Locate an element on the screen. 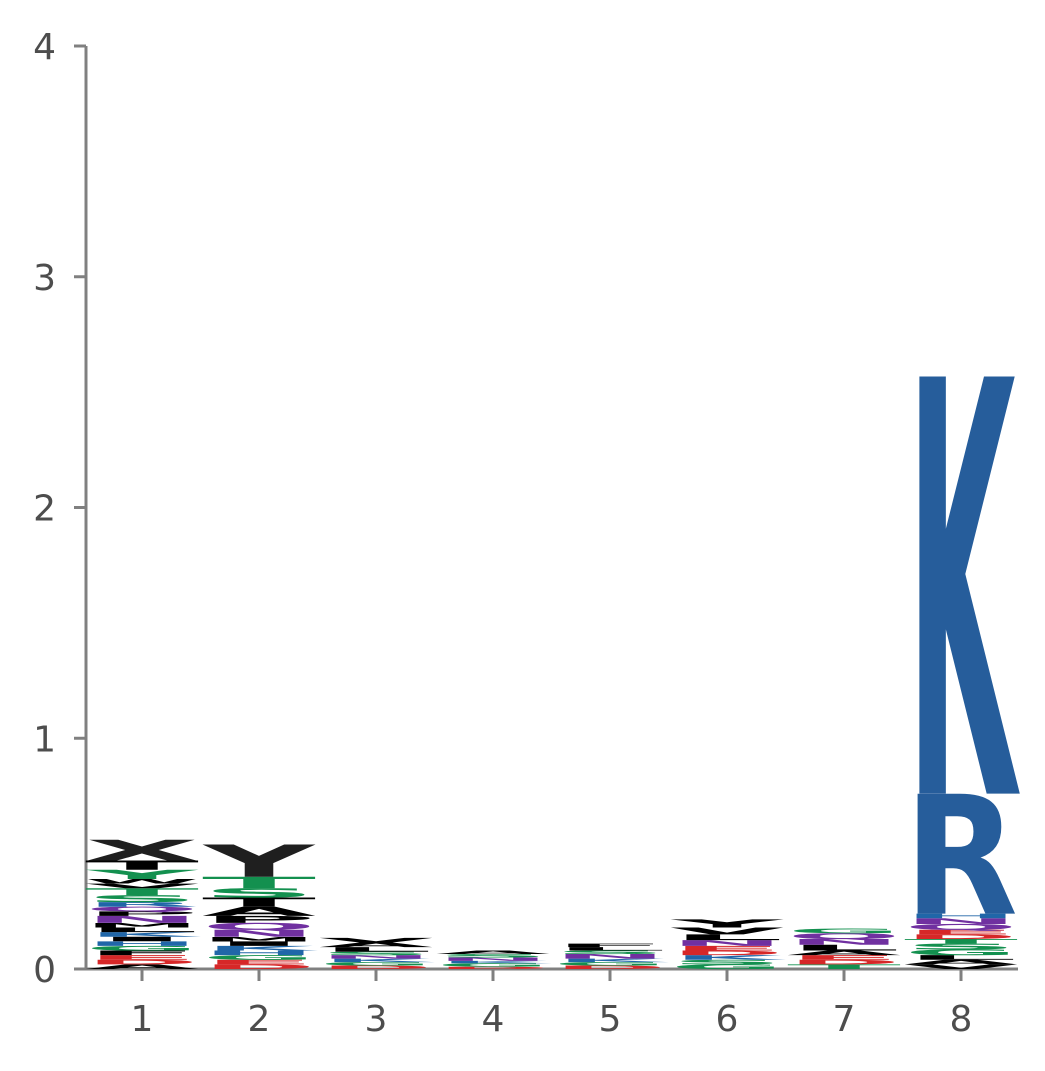  y-tick-label: 2 is located at coordinates (44, 509).